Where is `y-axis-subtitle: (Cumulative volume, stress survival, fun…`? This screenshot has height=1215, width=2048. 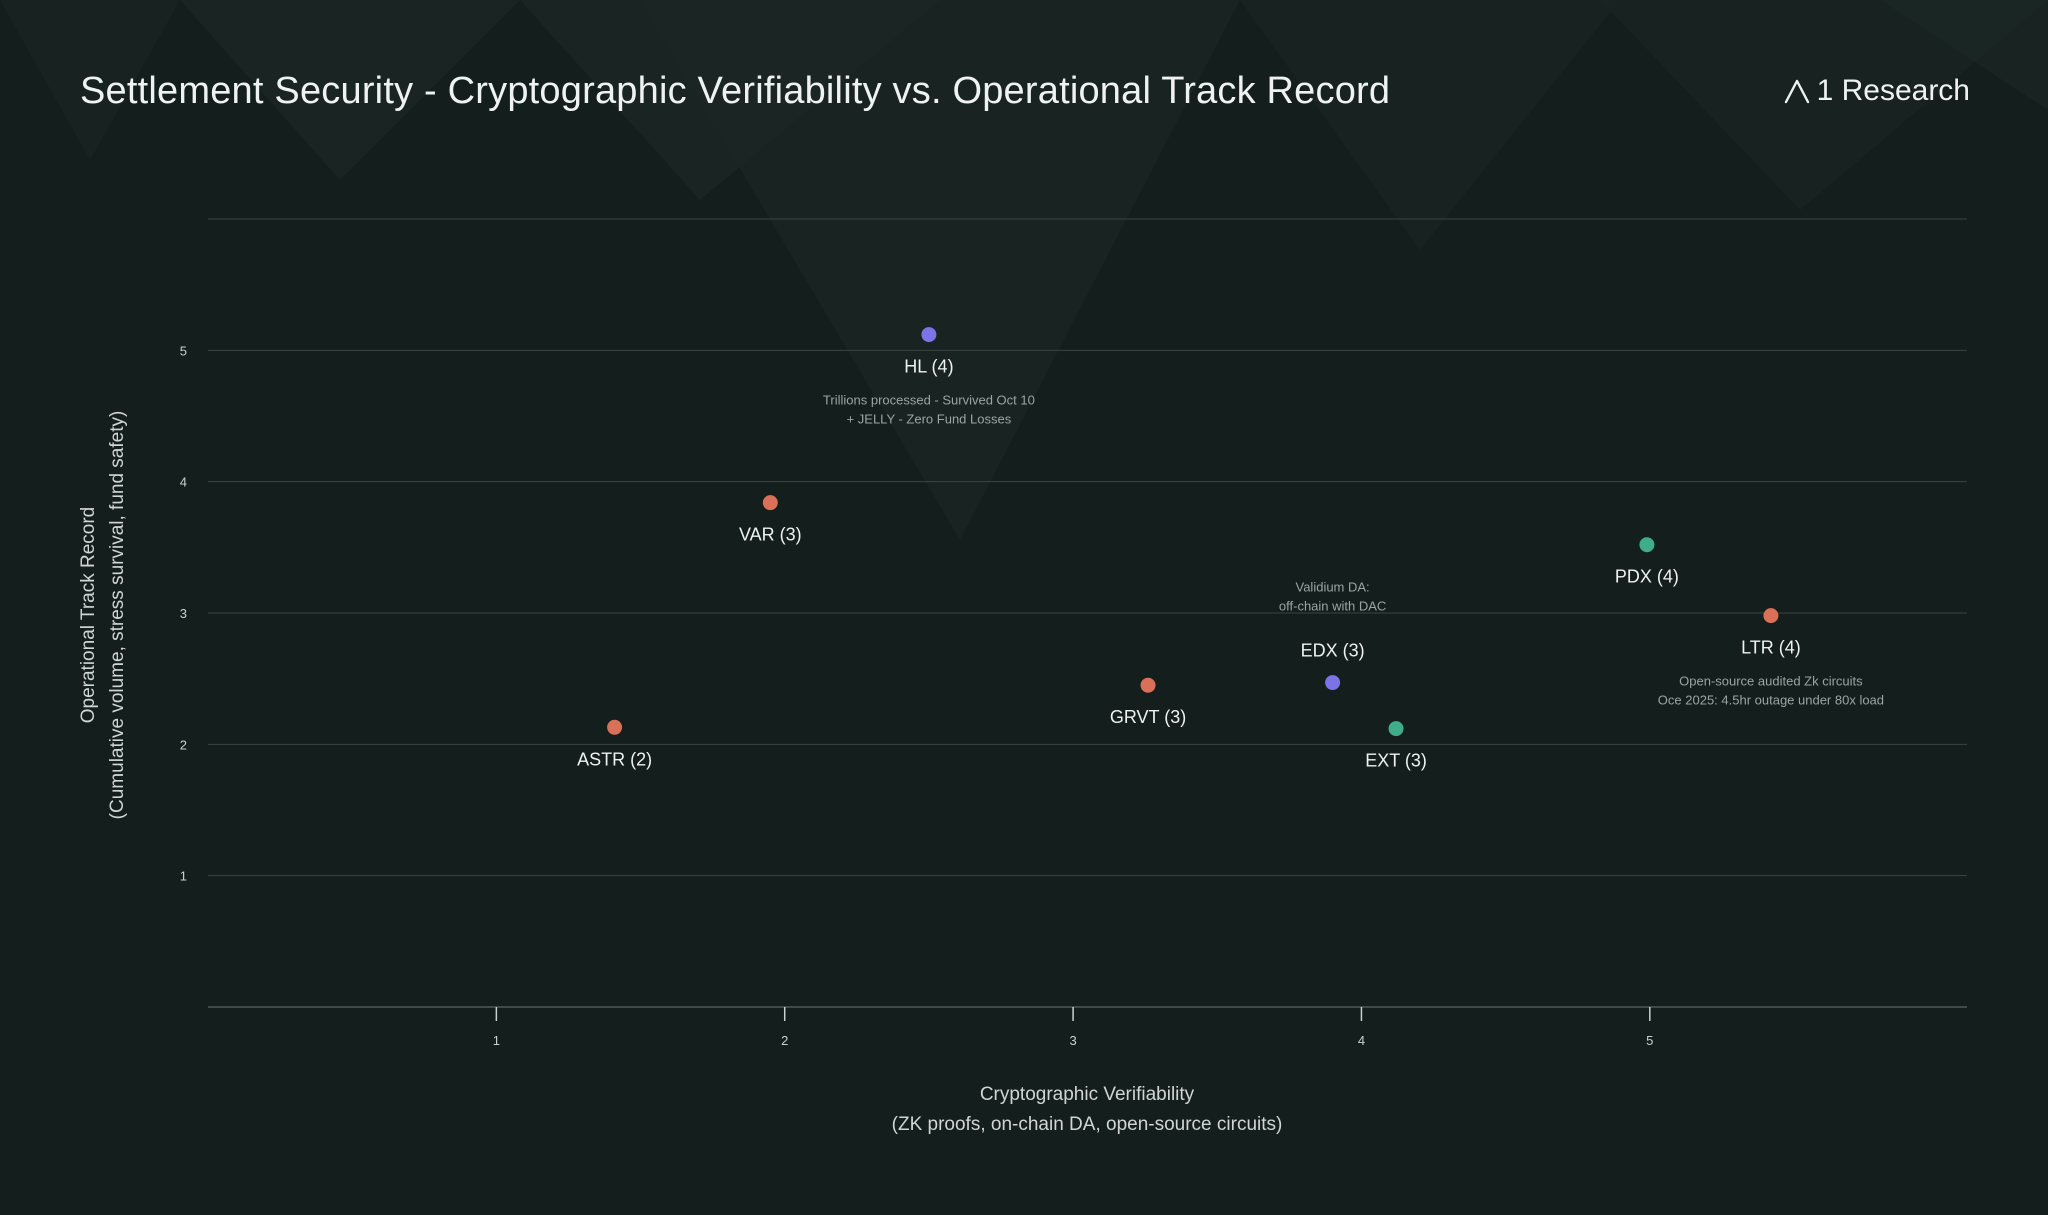
y-axis-subtitle: (Cumulative volume, stress survival, fun… is located at coordinates (117, 615).